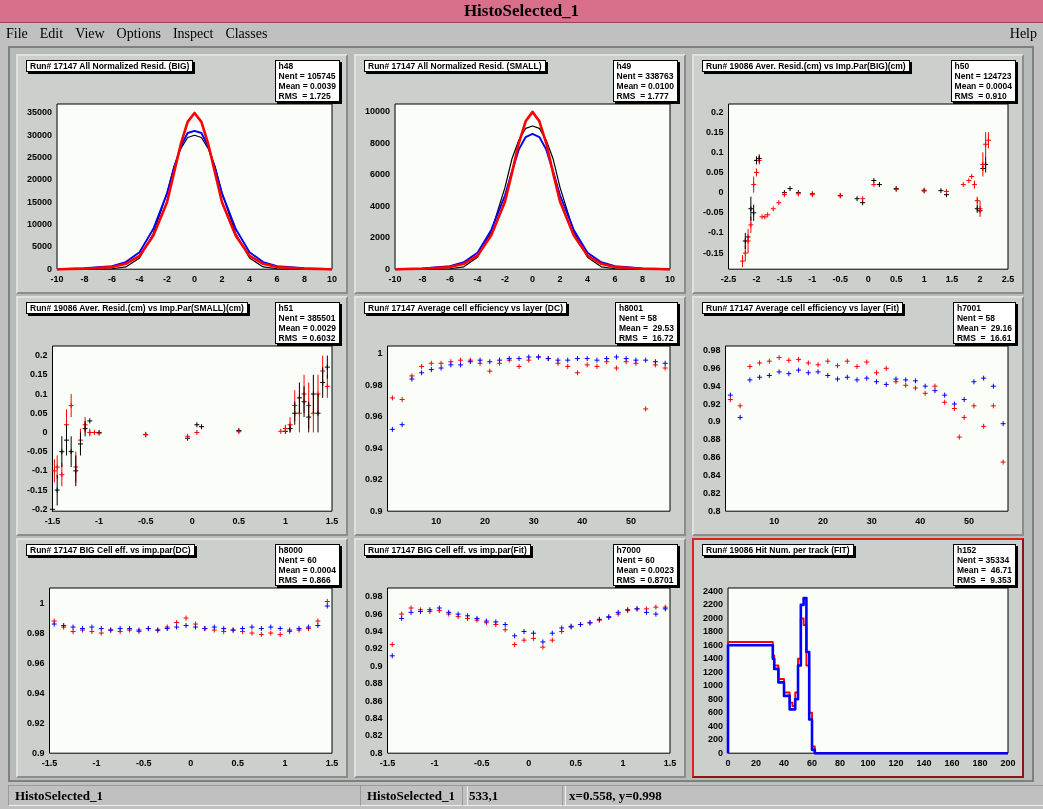 The height and width of the screenshot is (809, 1043). What do you see at coordinates (642, 96) in the screenshot?
I see `text: RMS = 1.777` at bounding box center [642, 96].